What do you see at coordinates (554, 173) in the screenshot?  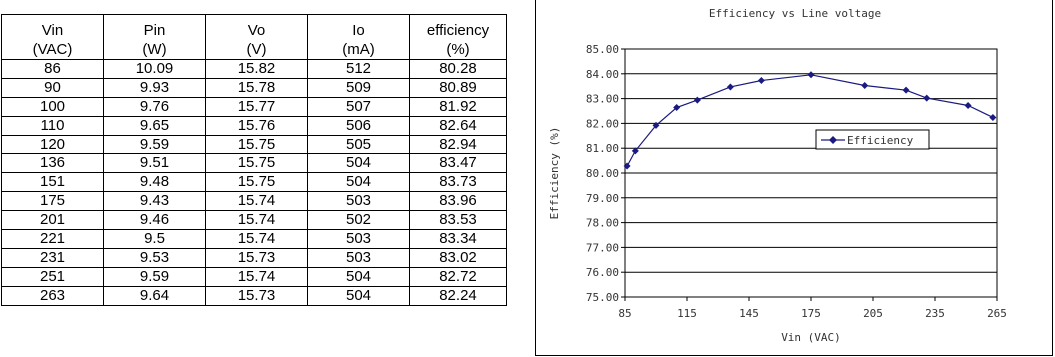 I see `y-axis-label: Efficiency (%)` at bounding box center [554, 173].